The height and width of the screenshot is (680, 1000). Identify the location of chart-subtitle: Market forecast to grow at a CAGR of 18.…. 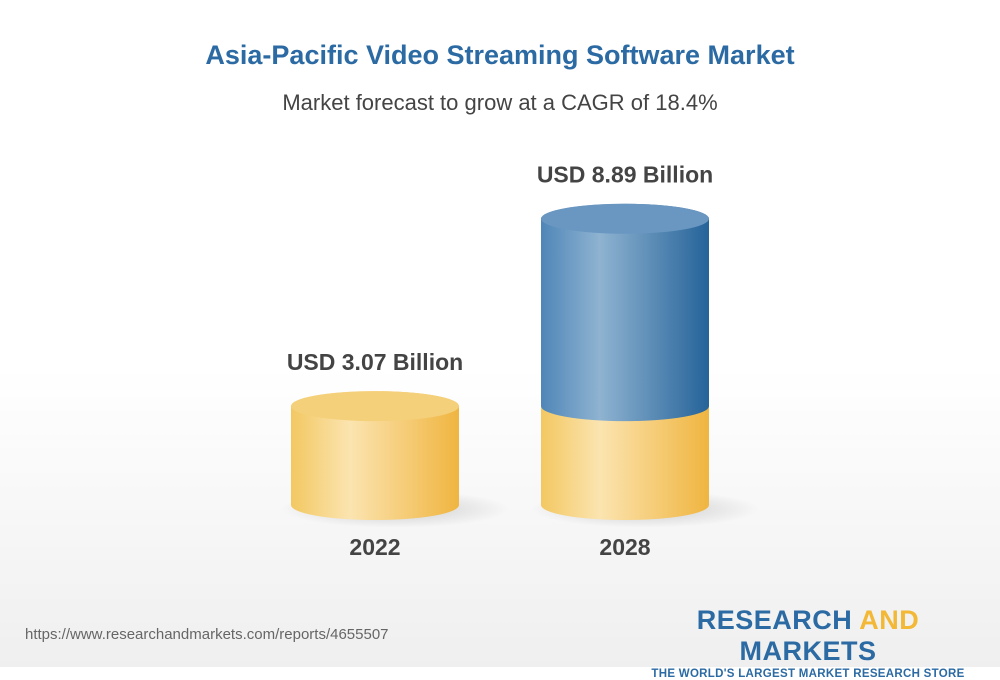
(500, 102).